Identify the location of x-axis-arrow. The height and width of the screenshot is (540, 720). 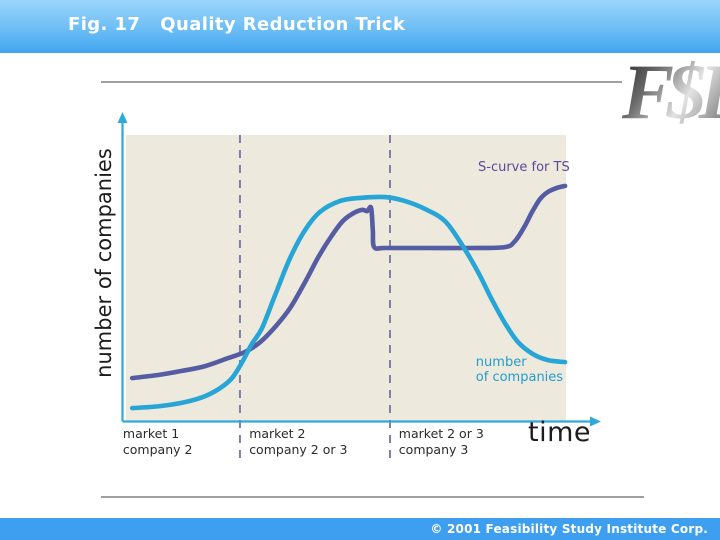
(595, 421).